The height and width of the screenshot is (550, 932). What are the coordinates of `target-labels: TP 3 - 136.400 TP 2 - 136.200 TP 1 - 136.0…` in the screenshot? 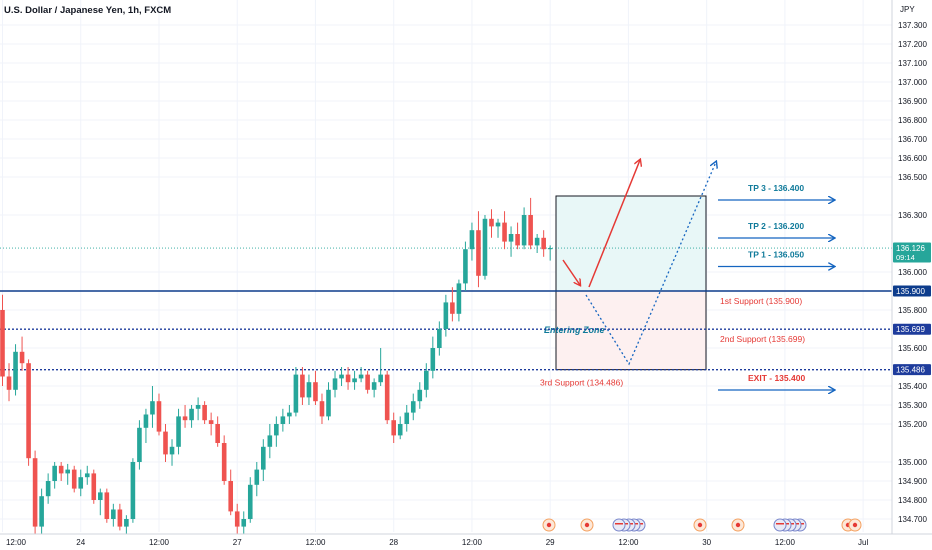 It's located at (776, 286).